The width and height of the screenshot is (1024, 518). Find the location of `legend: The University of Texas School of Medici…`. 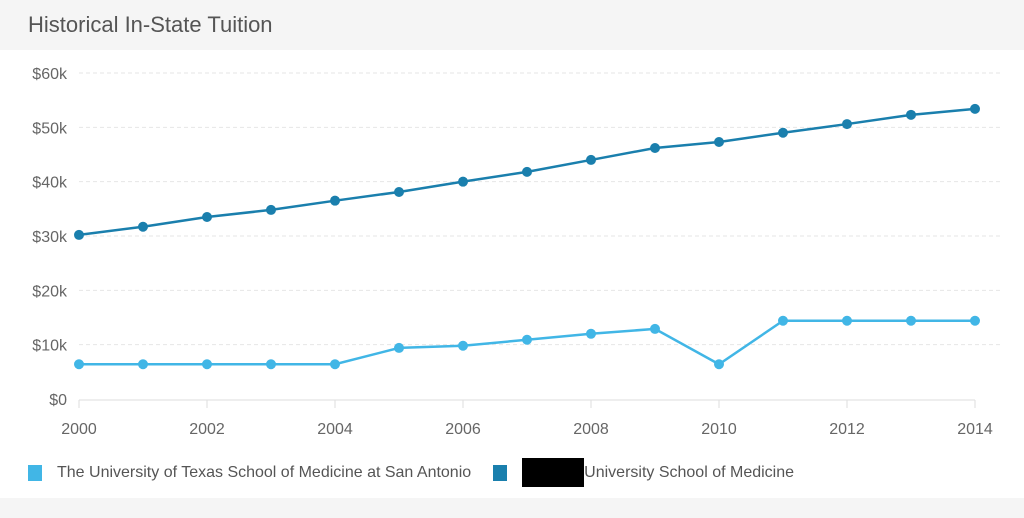

legend: The University of Texas School of Medici… is located at coordinates (422, 472).